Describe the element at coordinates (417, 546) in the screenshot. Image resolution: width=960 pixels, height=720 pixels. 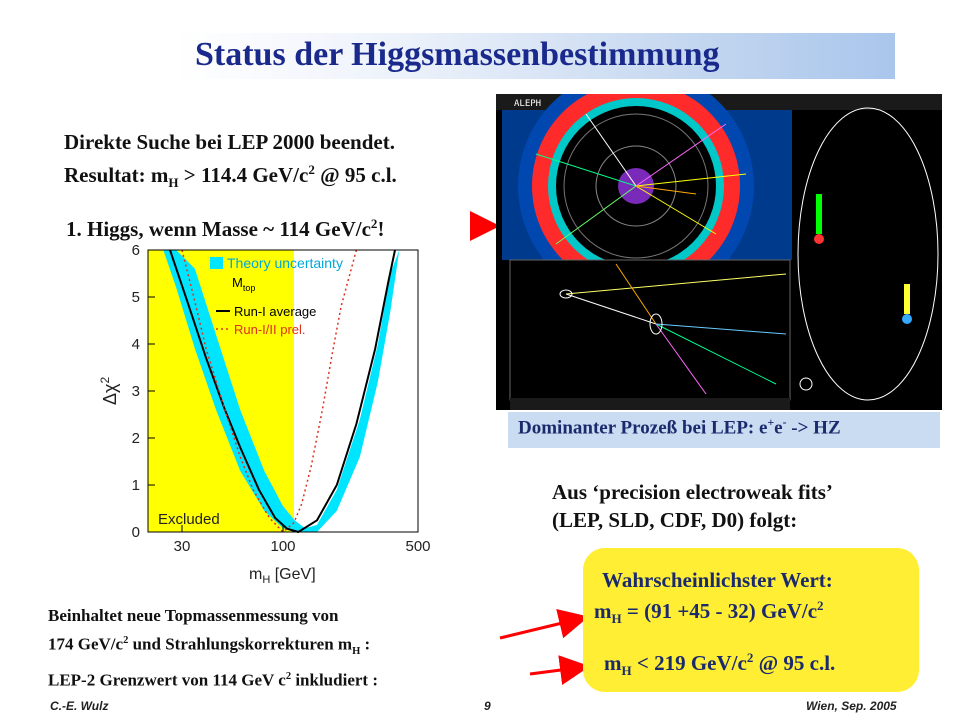
I see `x-tick-label: 500` at that location.